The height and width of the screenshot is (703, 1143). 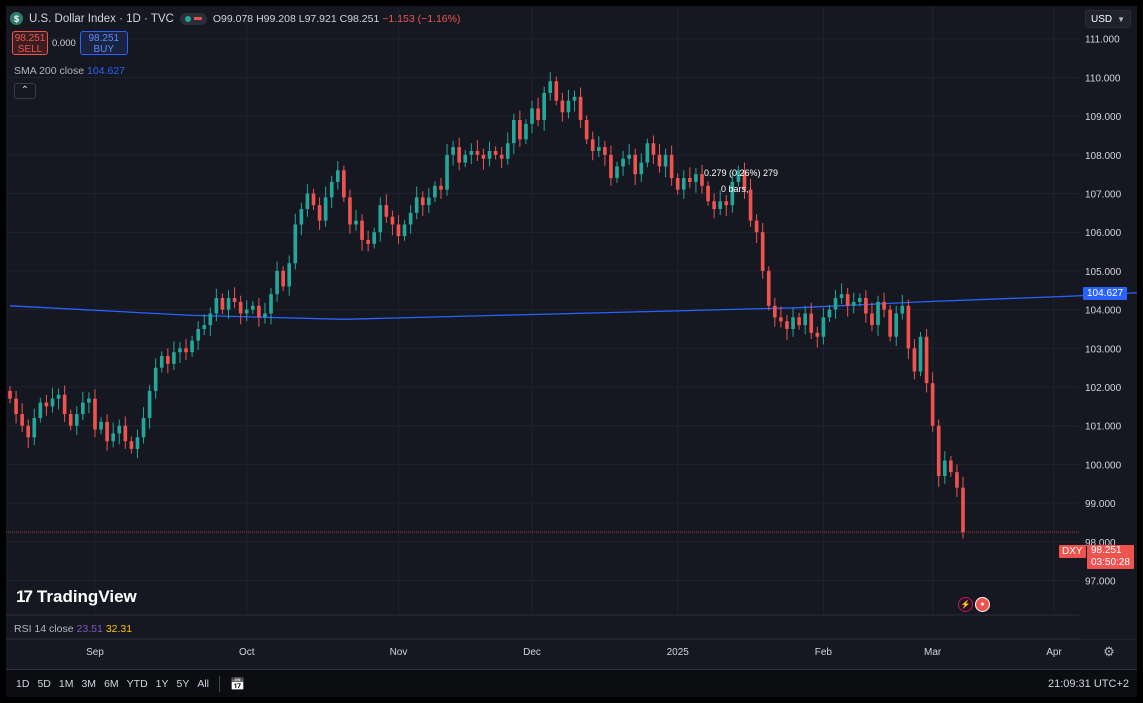 I want to click on range-button-1y: 1Y, so click(x=162, y=684).